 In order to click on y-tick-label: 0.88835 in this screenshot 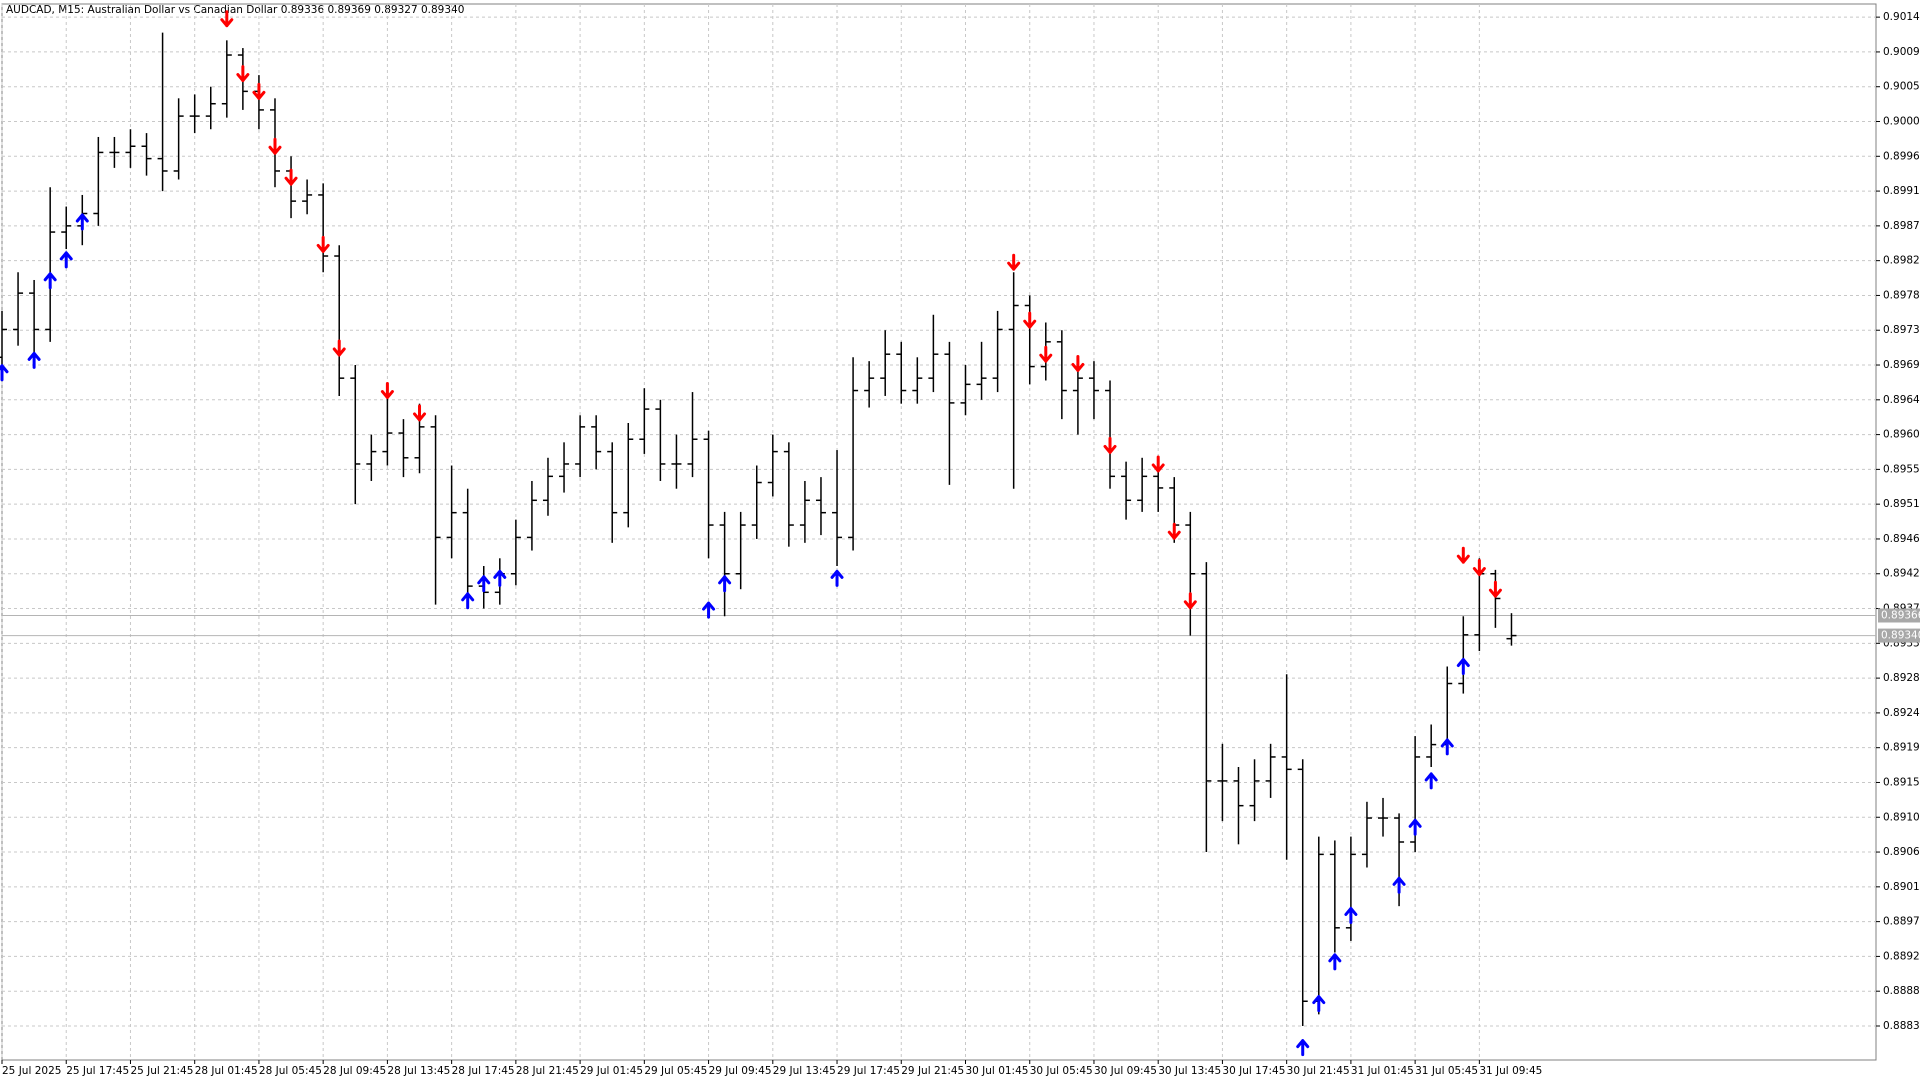, I will do `click(1901, 1026)`.